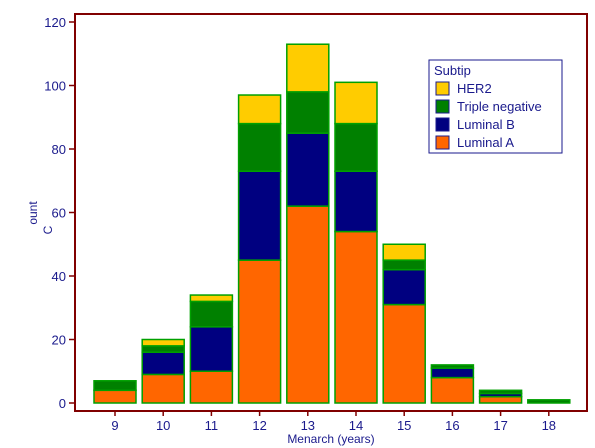  Describe the element at coordinates (488, 115) in the screenshot. I see `legend-items: HER2 Triple negative Luminal B Luminal A` at that location.